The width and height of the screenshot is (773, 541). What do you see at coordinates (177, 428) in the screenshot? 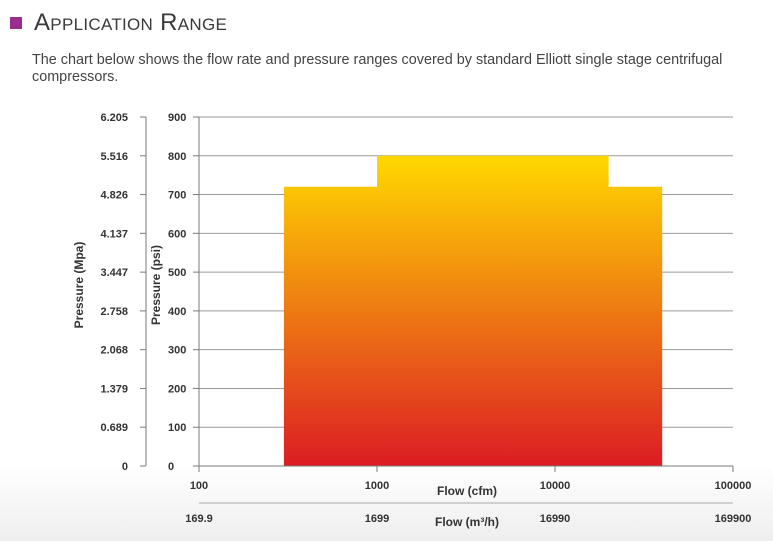
I see `y-tick-label-psi: 100` at bounding box center [177, 428].